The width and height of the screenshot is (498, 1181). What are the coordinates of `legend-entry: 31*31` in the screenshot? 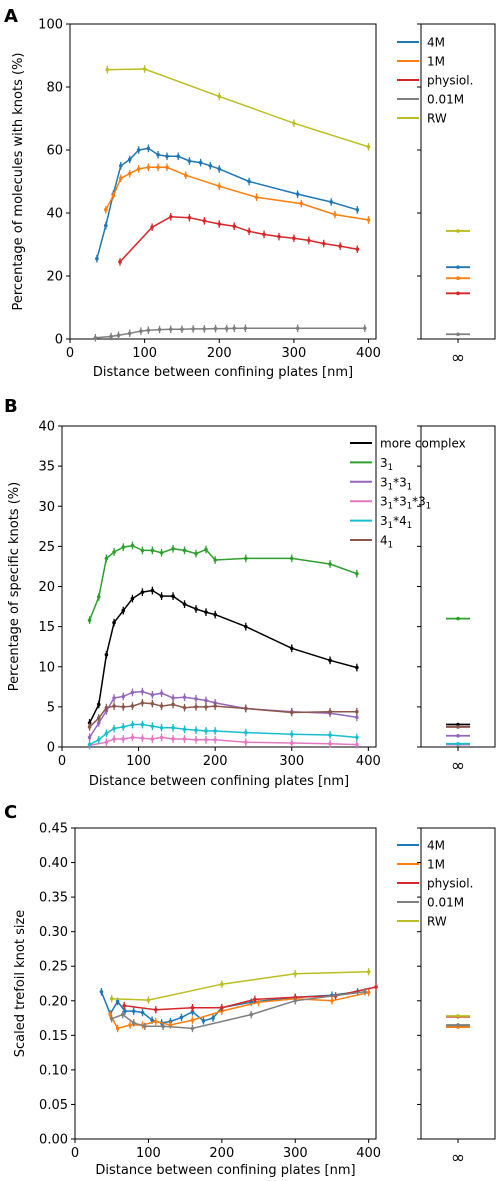 It's located at (396, 483).